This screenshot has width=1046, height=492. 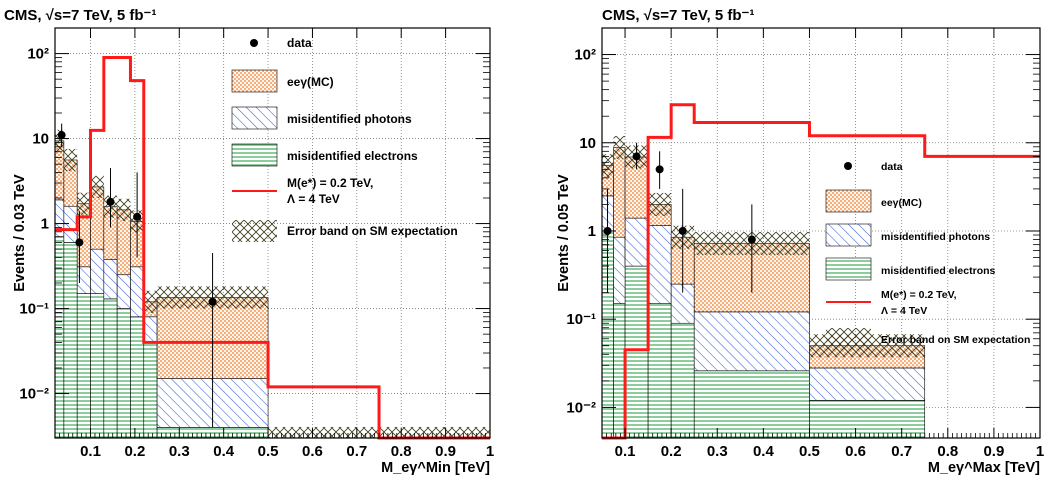 I want to click on y-tick-label: 10⁻¹, so click(x=581, y=319).